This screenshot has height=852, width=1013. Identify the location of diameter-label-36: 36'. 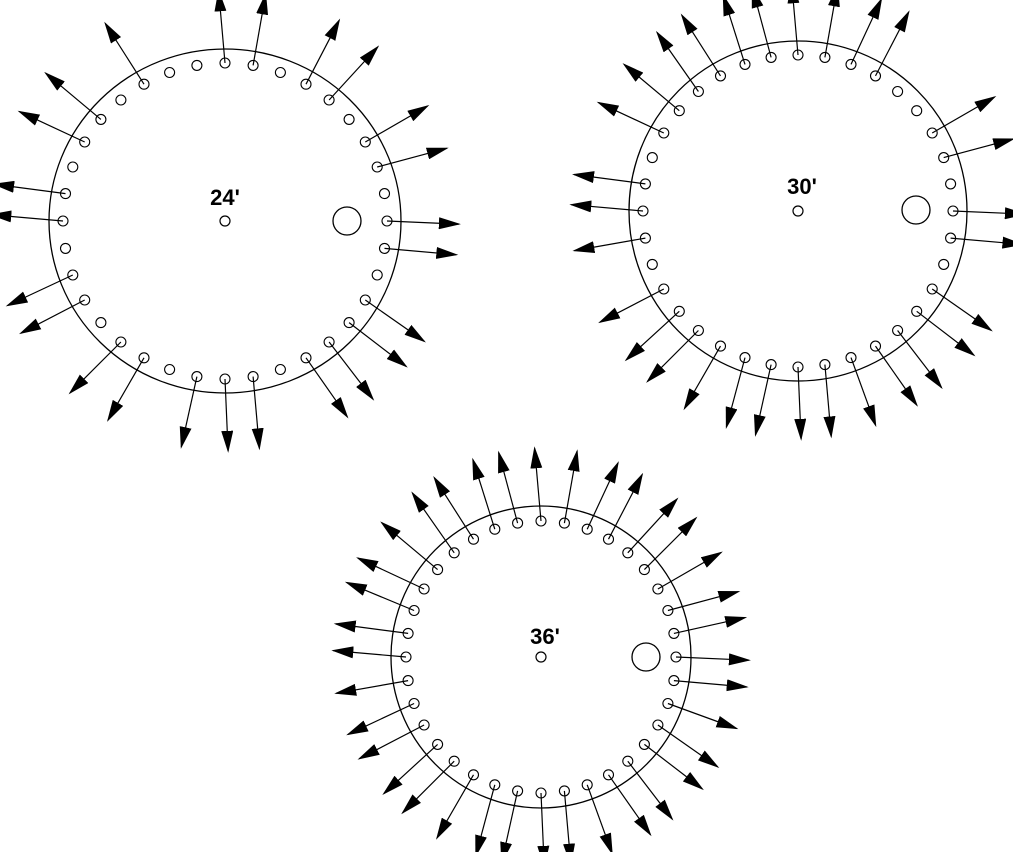
(545, 636).